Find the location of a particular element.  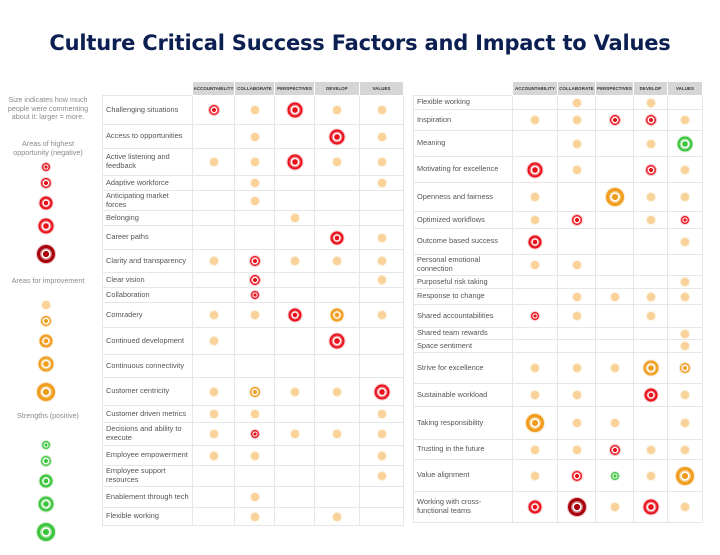

column-header-collaborate: COLLABORATE is located at coordinates (576, 88).